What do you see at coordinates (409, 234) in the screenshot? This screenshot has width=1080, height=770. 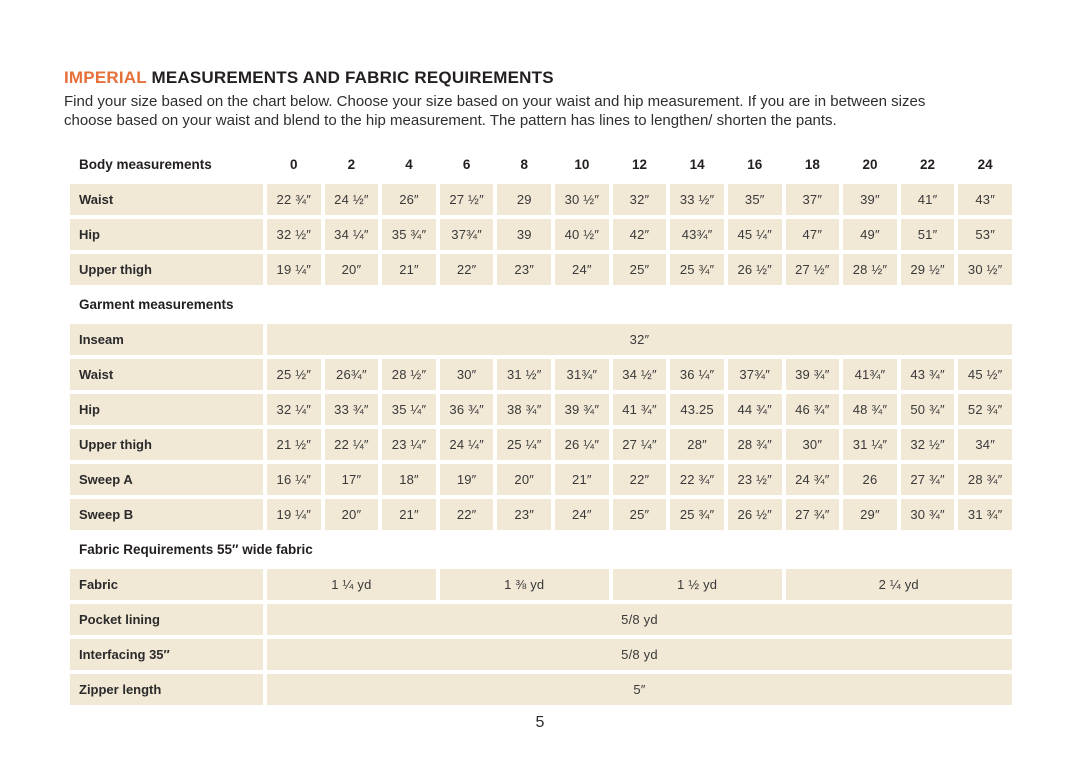 I see `value-cell: 35 ¾″` at bounding box center [409, 234].